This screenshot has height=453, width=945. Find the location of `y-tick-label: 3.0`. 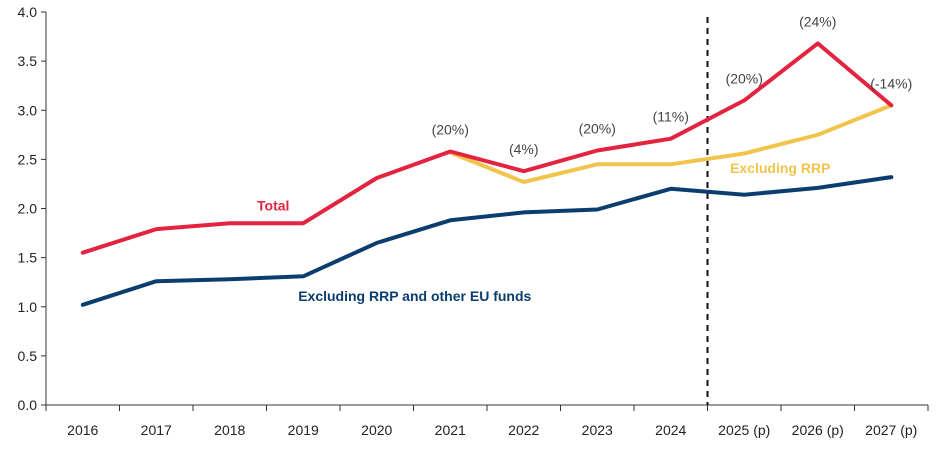

y-tick-label: 3.0 is located at coordinates (28, 110).